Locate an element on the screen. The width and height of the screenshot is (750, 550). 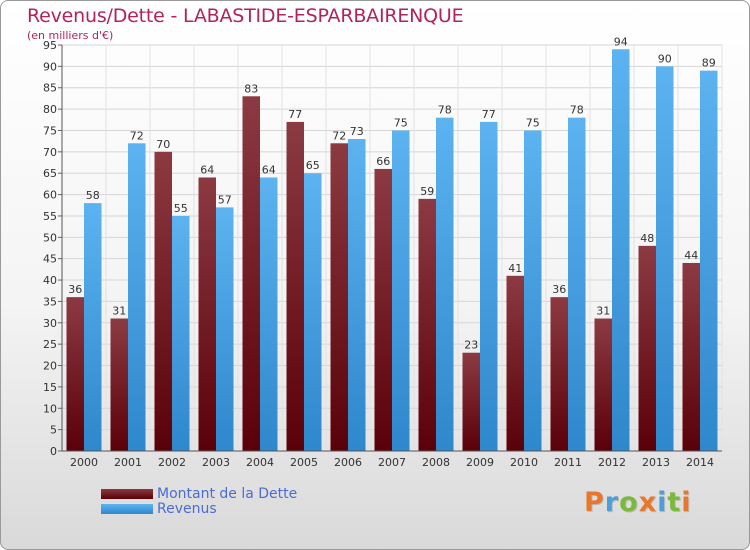
value-label-dette-2005: 77 is located at coordinates (295, 114).